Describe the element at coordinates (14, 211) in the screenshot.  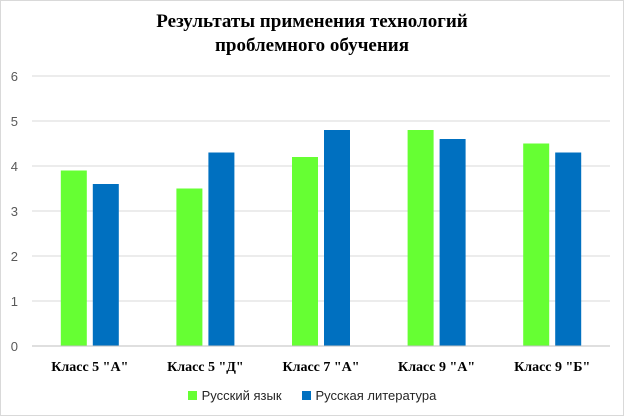
I see `y-tick-label: 3` at that location.